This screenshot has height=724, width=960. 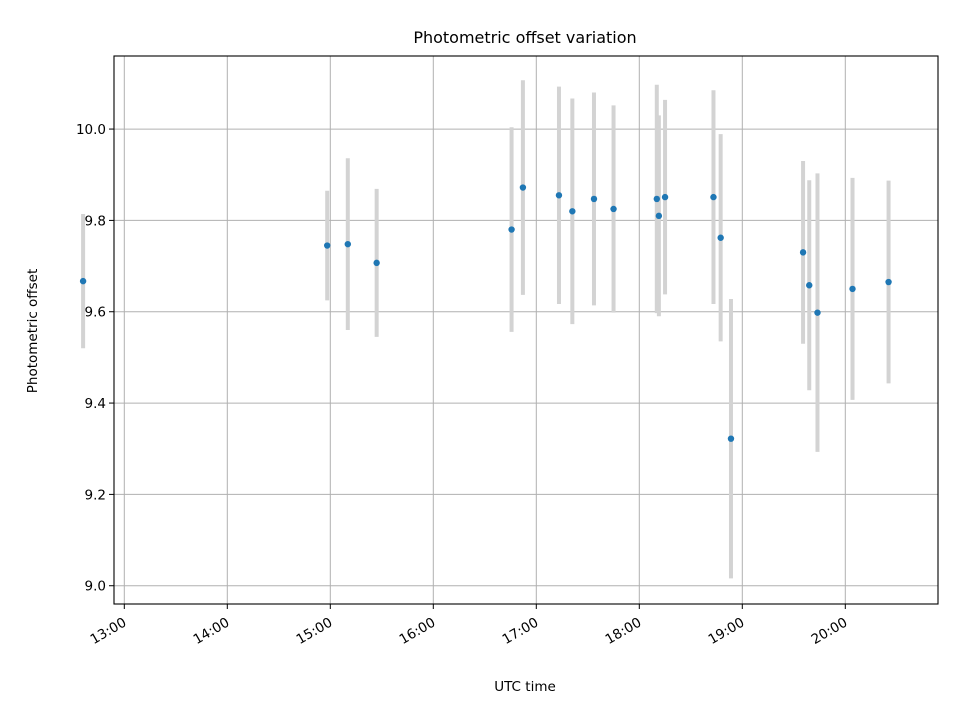 I want to click on y-tick-label: 10.0, so click(x=91, y=130).